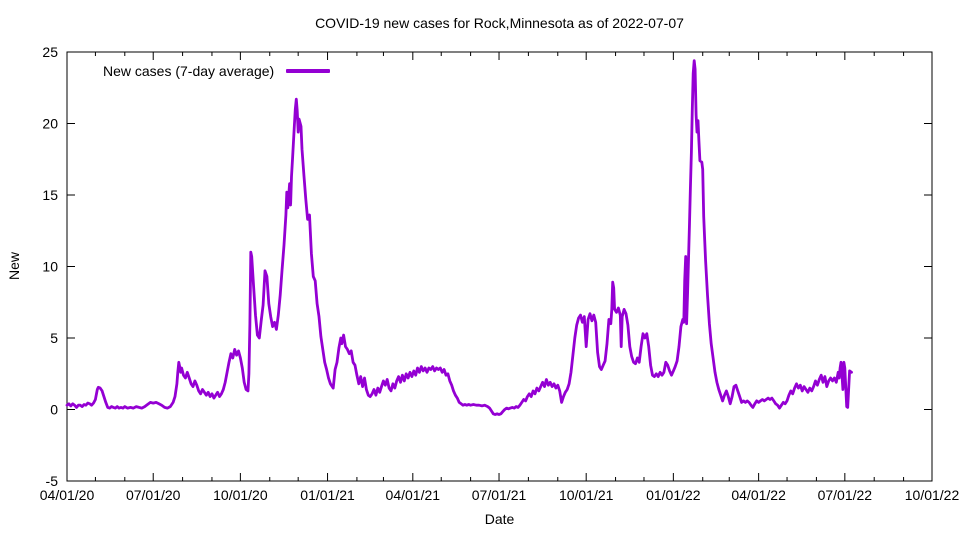 The width and height of the screenshot is (960, 540). I want to click on y-tick-label: 5, so click(54, 338).